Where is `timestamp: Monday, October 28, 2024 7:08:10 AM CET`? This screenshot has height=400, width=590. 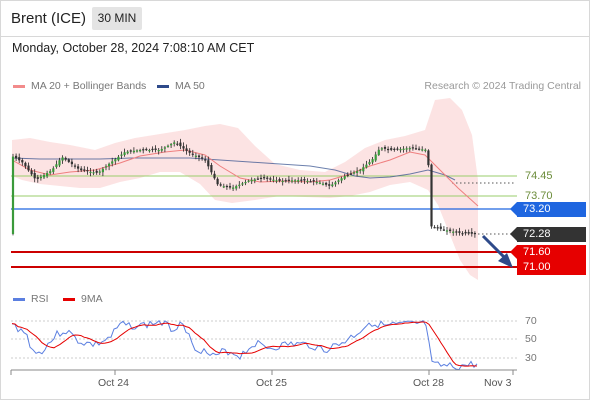
timestamp: Monday, October 28, 2024 7:08:10 AM CET is located at coordinates (133, 48).